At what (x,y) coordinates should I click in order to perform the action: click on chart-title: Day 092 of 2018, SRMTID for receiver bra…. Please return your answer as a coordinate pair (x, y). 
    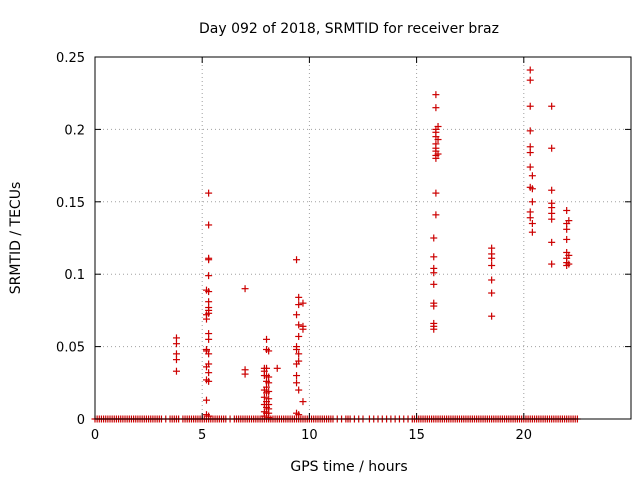
    Looking at the image, I should click on (349, 29).